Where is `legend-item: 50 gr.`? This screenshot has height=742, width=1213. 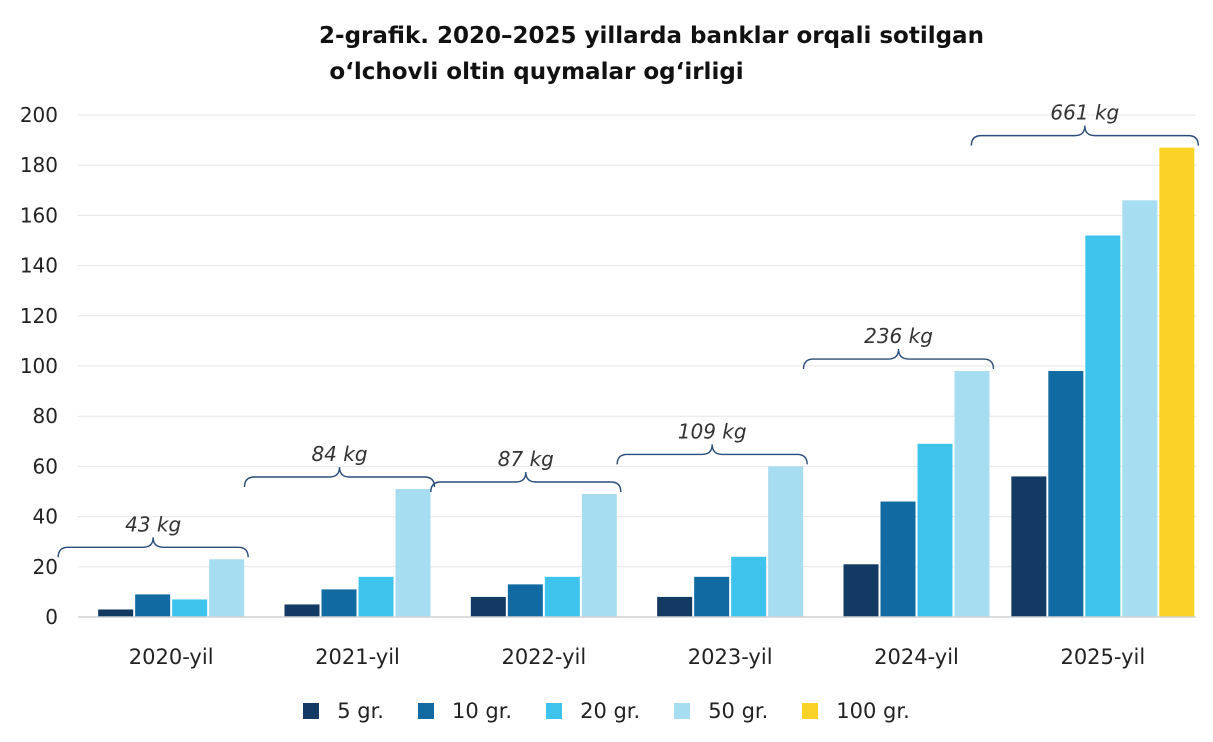 legend-item: 50 gr. is located at coordinates (721, 711).